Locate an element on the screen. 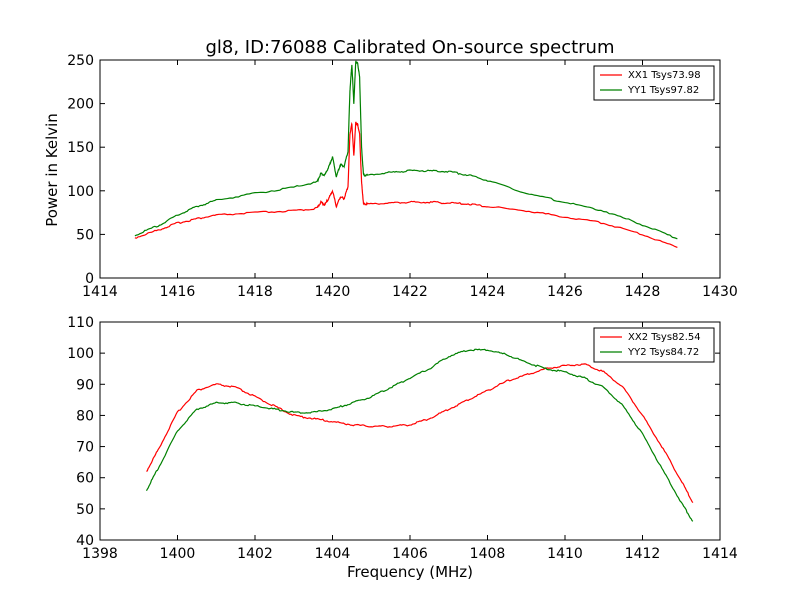  top-panel-y-axis-label: Power in Kelvin is located at coordinates (52, 170).